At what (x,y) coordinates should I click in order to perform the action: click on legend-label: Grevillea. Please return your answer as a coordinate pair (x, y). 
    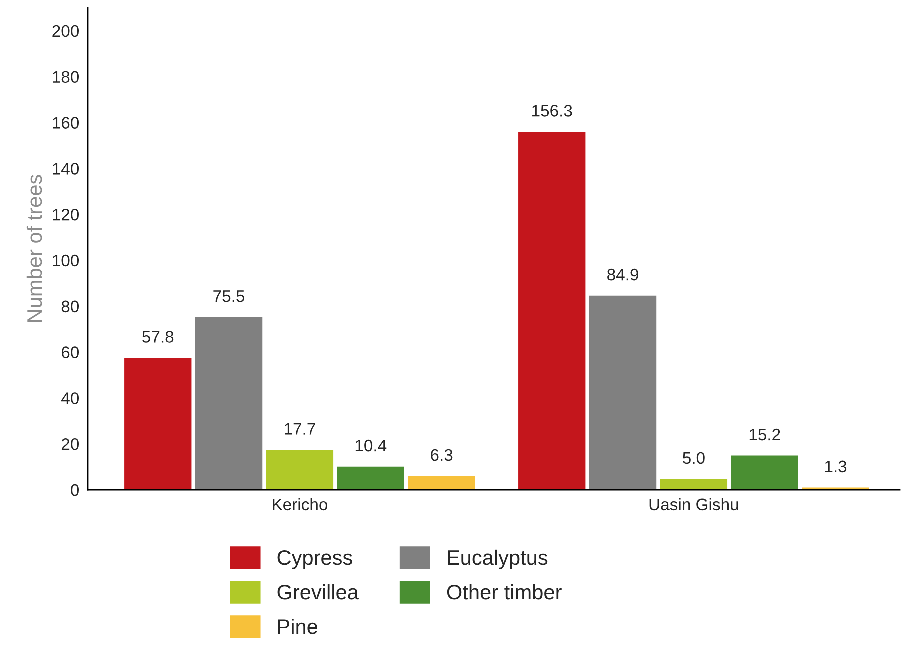
    Looking at the image, I should click on (318, 592).